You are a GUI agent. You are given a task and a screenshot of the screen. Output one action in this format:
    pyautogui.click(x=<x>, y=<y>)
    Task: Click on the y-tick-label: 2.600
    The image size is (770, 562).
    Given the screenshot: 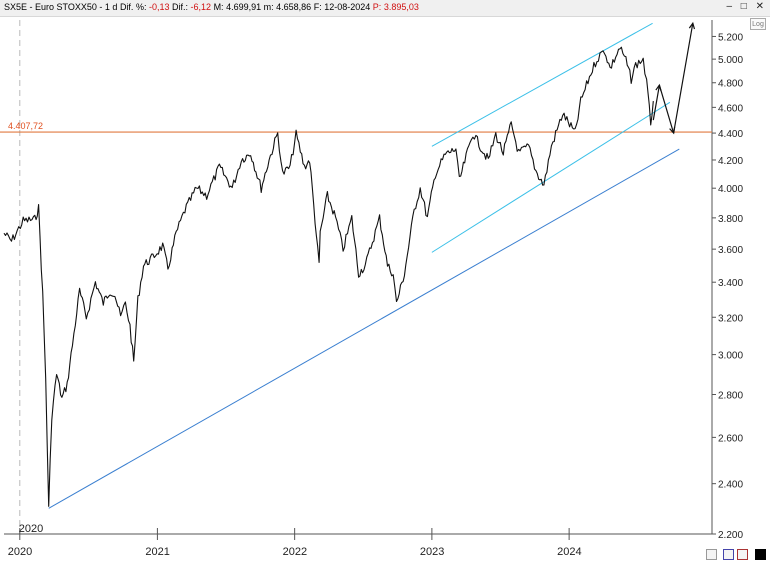 What is the action you would take?
    pyautogui.click(x=730, y=438)
    